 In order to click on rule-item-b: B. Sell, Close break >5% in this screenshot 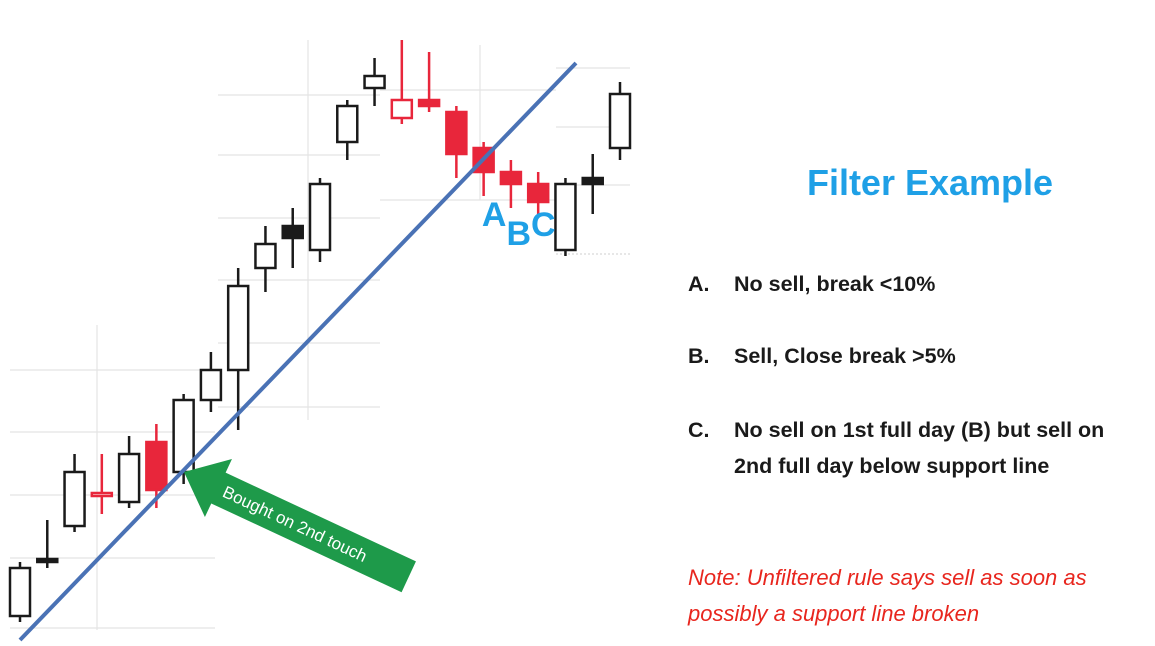, I will do `click(918, 356)`.